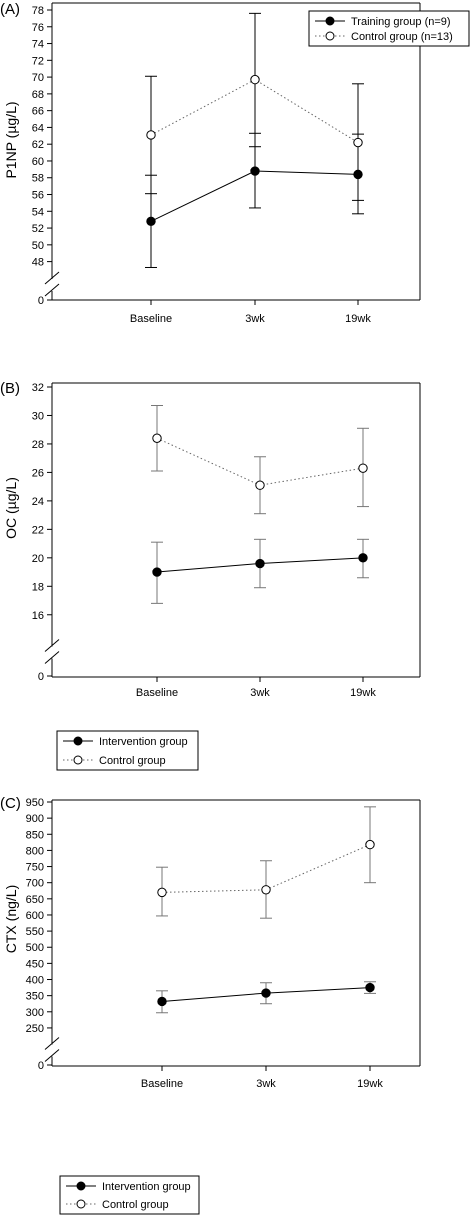 The image size is (474, 1215). What do you see at coordinates (38, 145) in the screenshot?
I see `y-tick-label: 62` at bounding box center [38, 145].